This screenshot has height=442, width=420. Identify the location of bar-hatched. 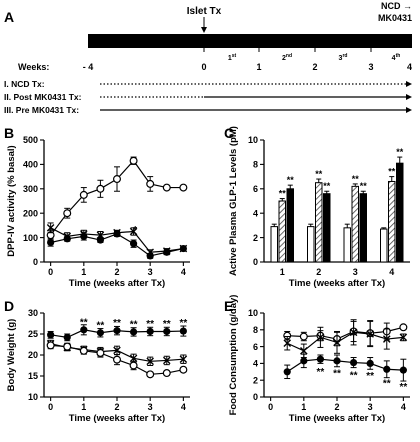
(392, 221).